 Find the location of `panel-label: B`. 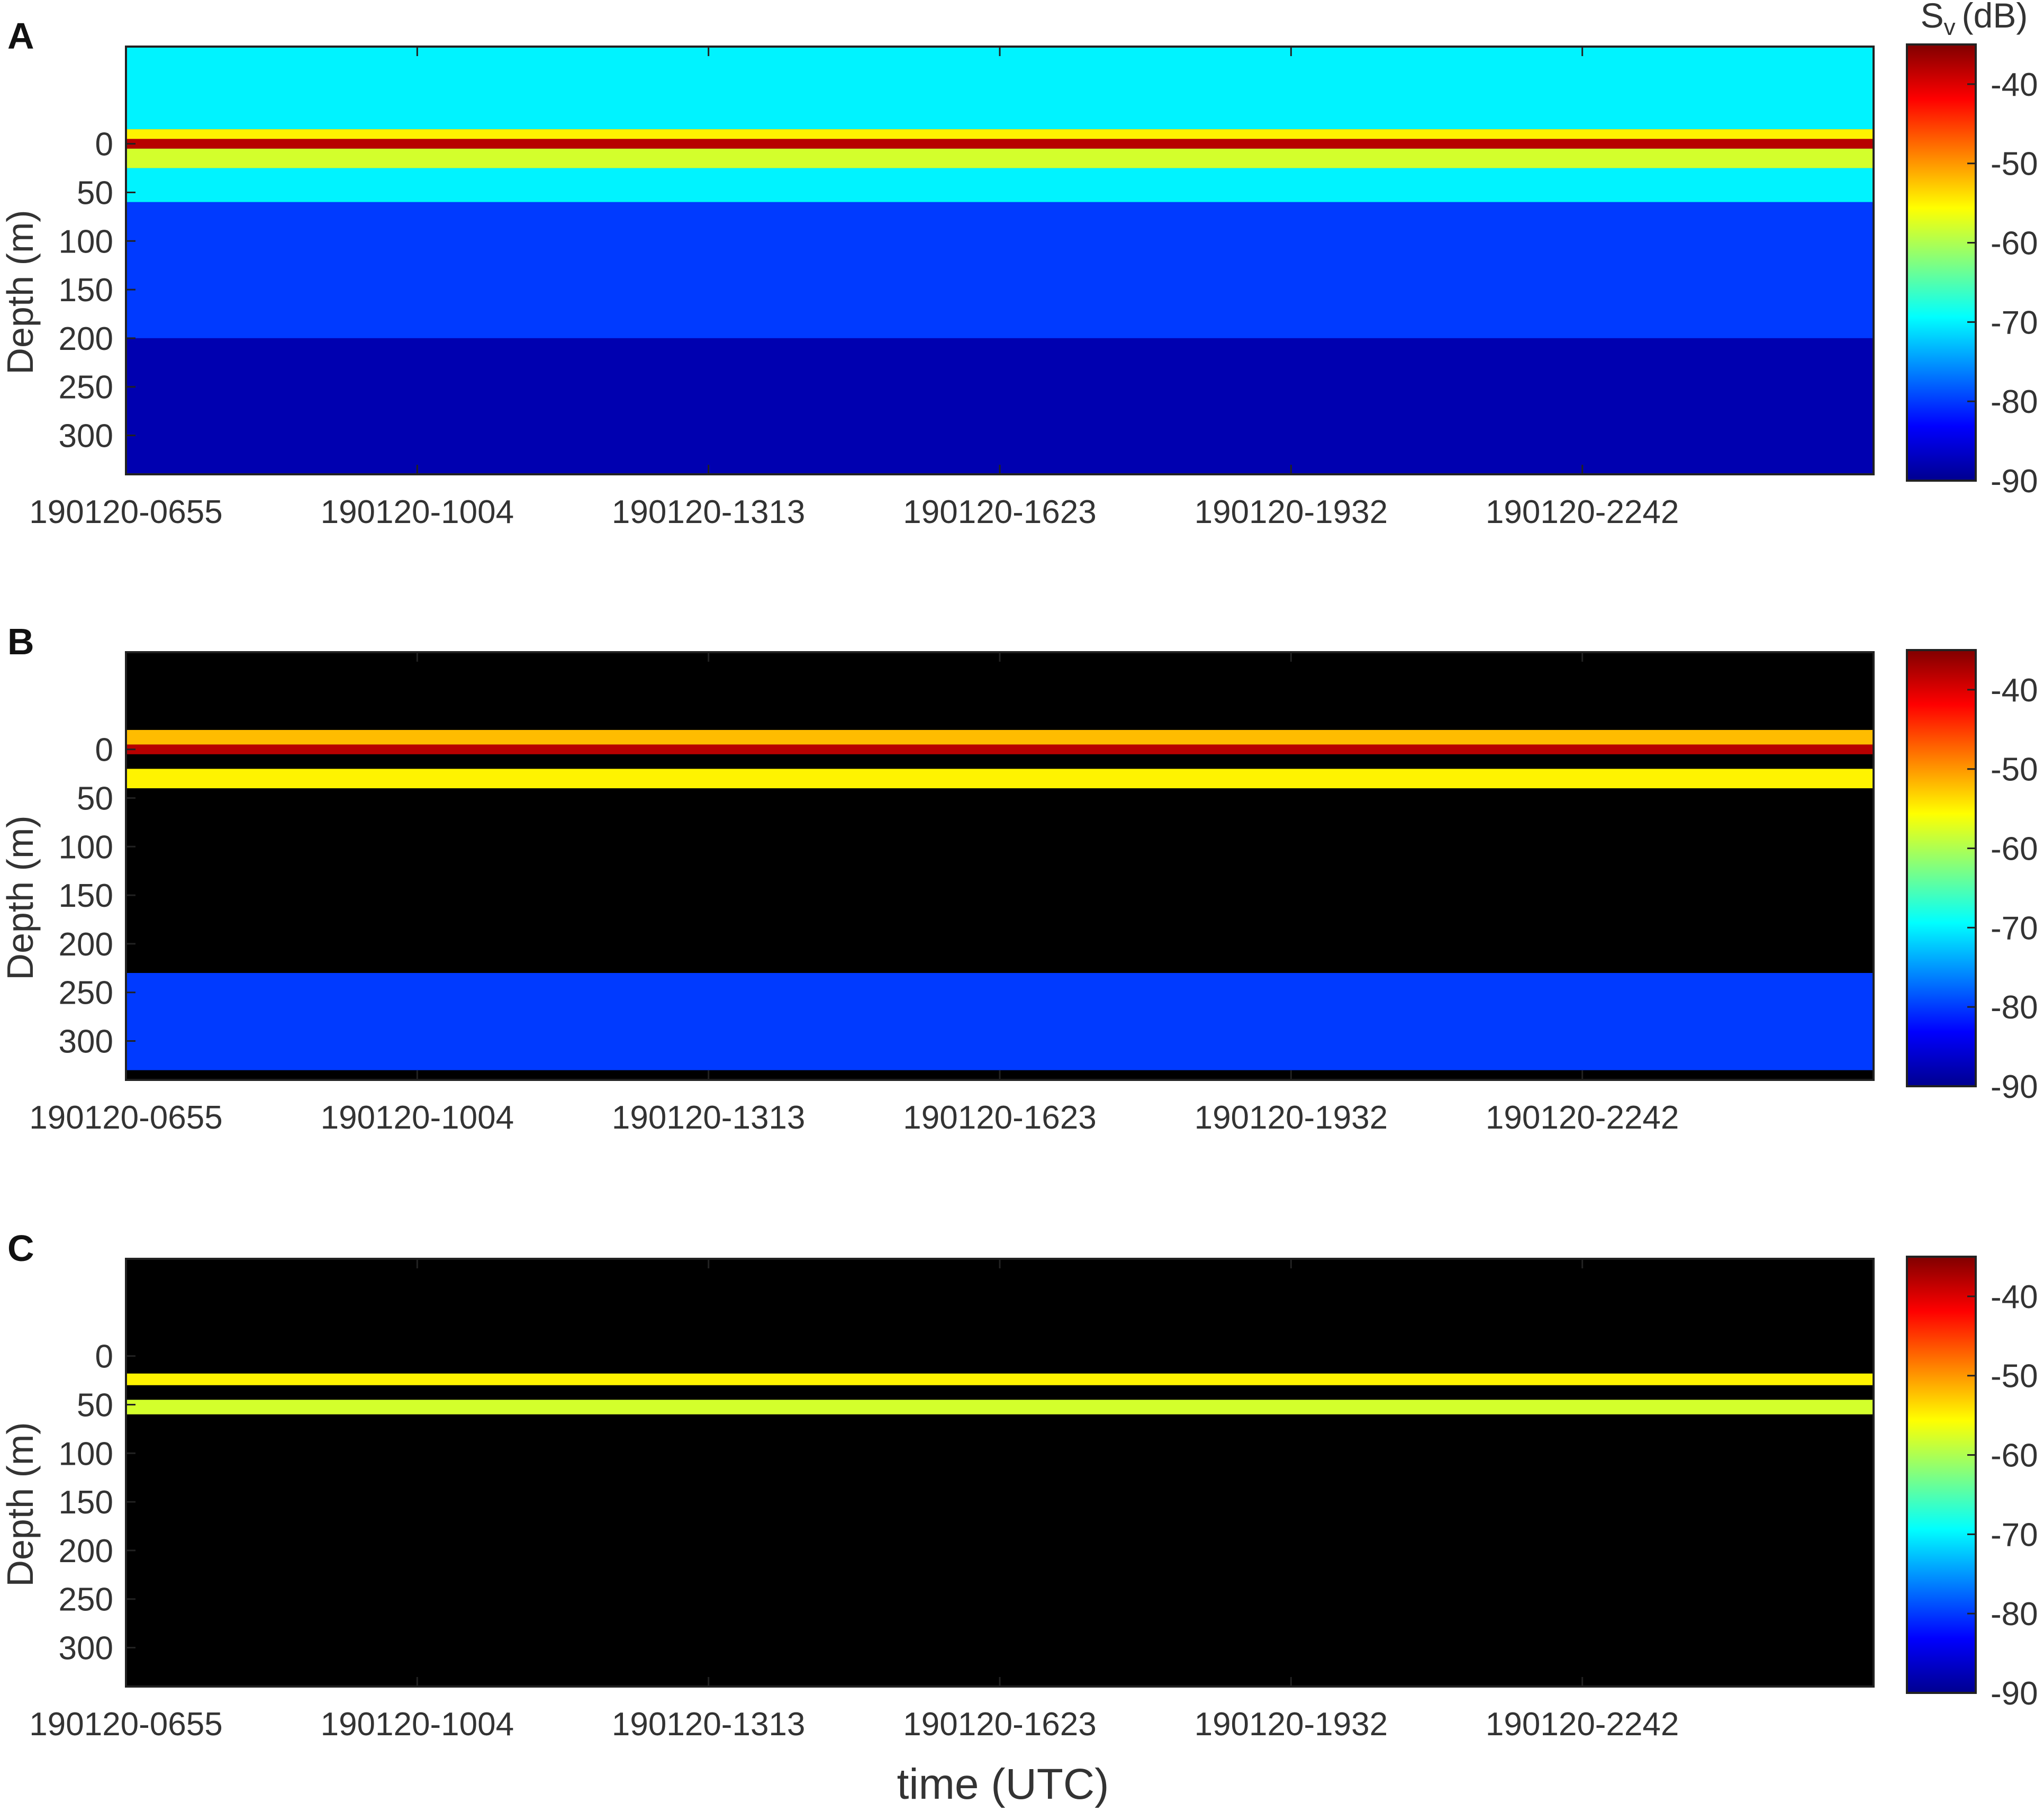

panel-label: B is located at coordinates (20, 642).